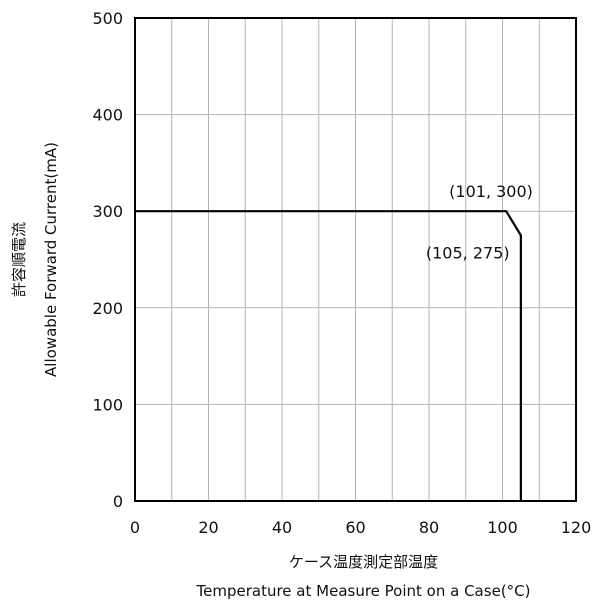  What do you see at coordinates (576, 527) in the screenshot?
I see `x-tick-label: 120` at bounding box center [576, 527].